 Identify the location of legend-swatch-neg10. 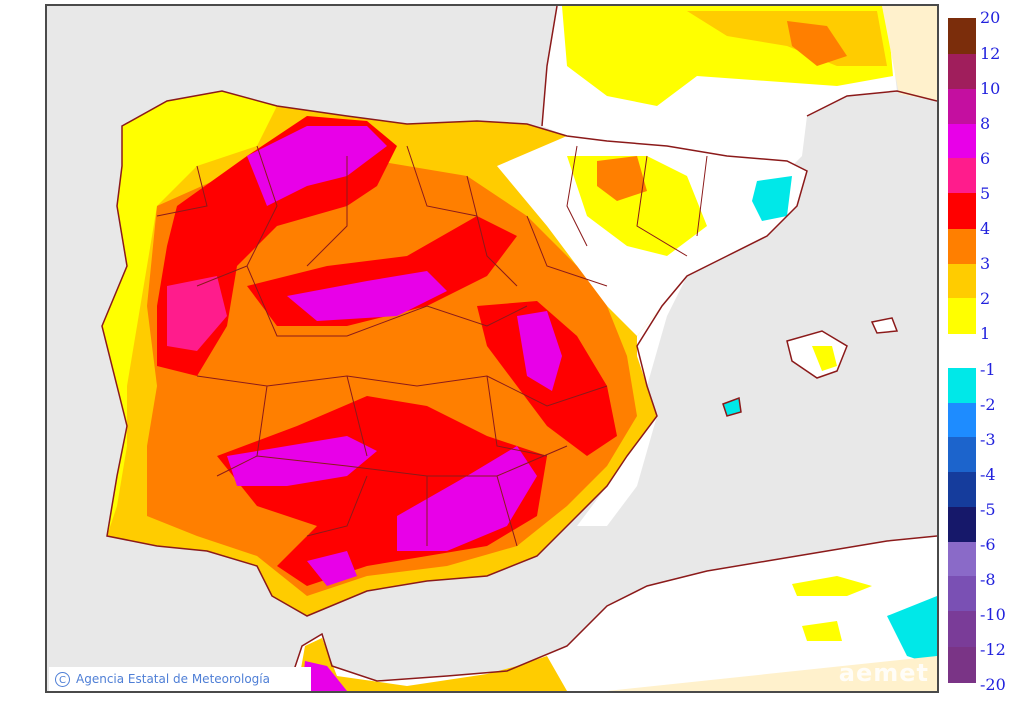
(962, 629).